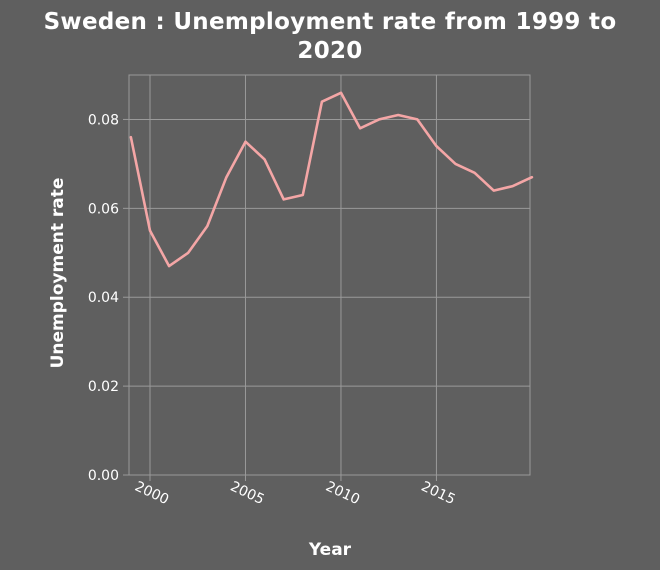 This screenshot has height=570, width=660. I want to click on y-tick-label: 0.02, so click(103, 387).